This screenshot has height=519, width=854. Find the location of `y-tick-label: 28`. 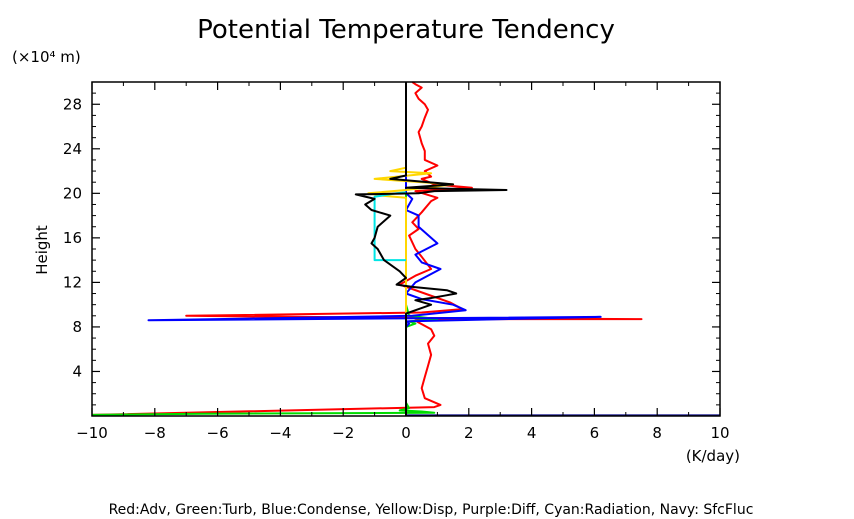

y-tick-label: 28 is located at coordinates (72, 104).